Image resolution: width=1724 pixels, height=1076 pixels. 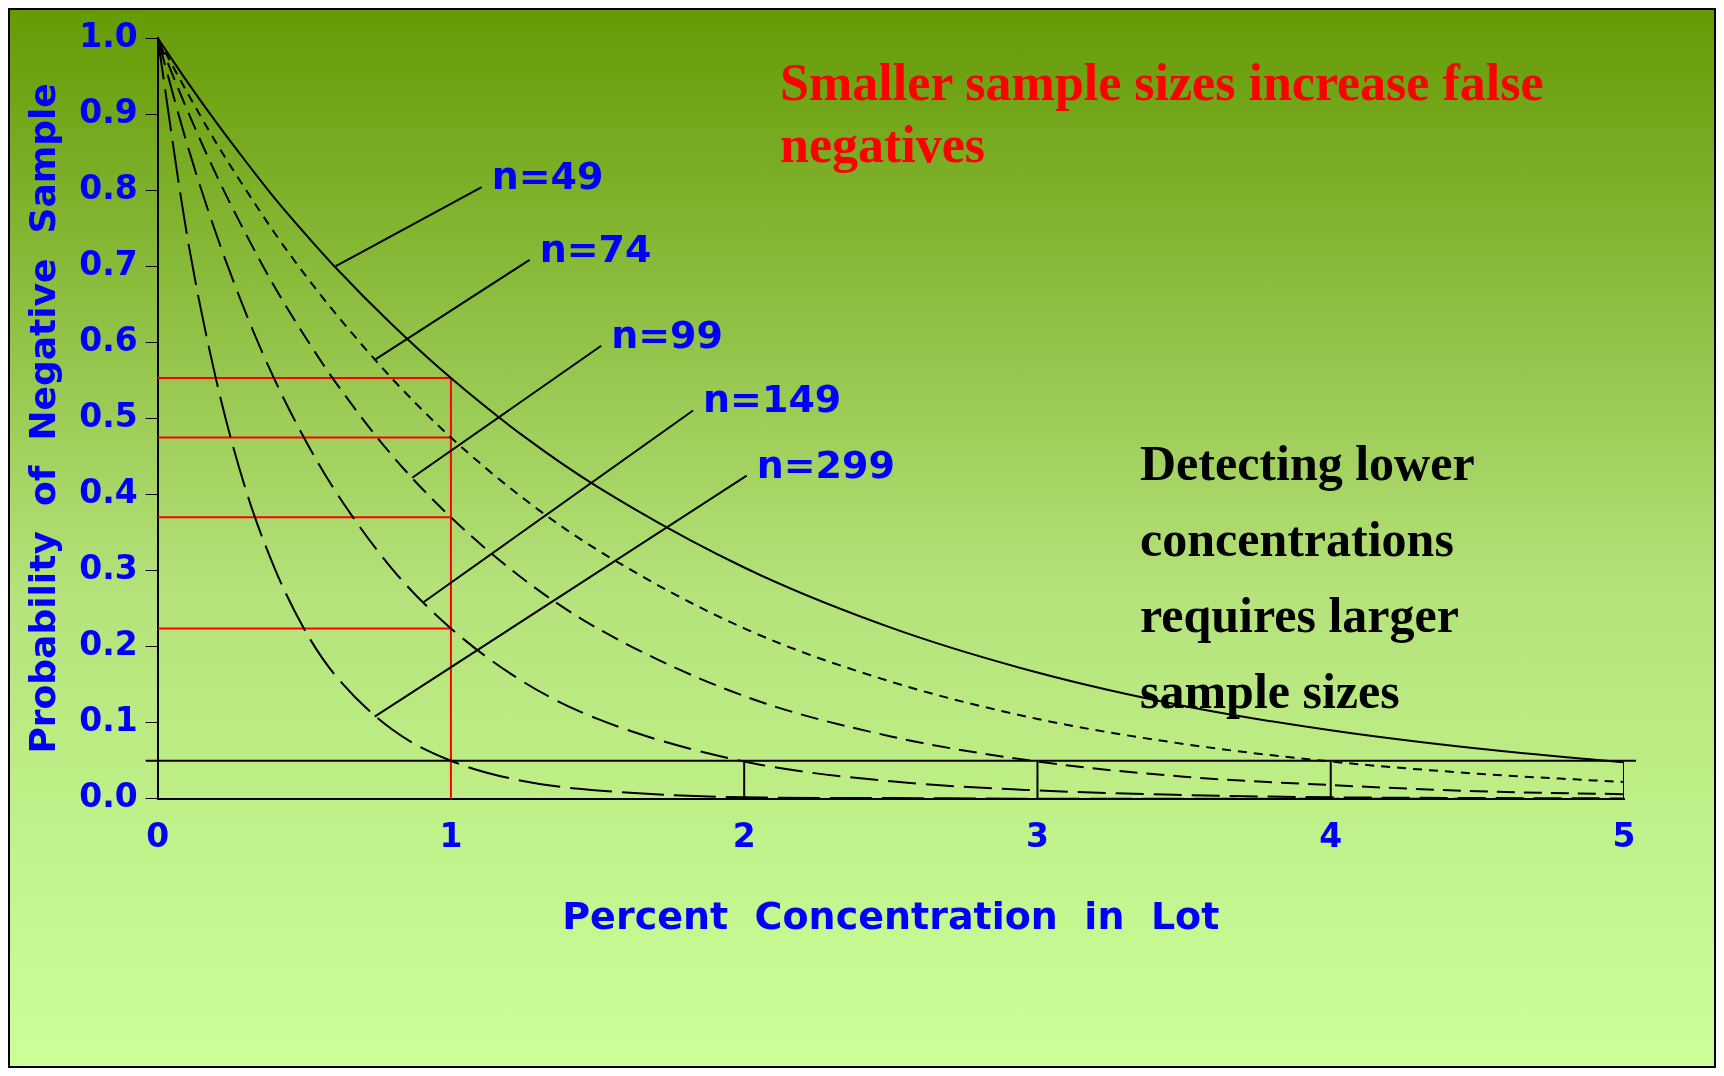 I want to click on y-axis-title: Probability of Negative Sample, so click(x=42, y=418).